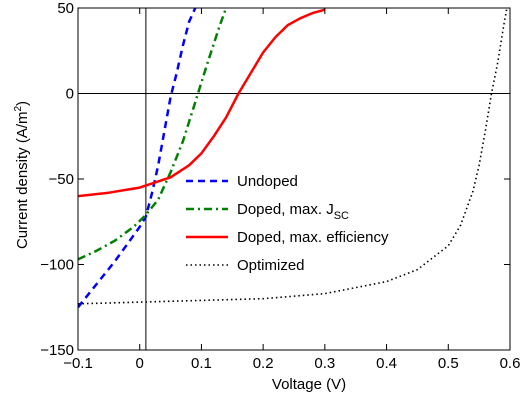 This screenshot has height=405, width=524. I want to click on legend-label-2: Doped, max. efficiency, so click(313, 237).